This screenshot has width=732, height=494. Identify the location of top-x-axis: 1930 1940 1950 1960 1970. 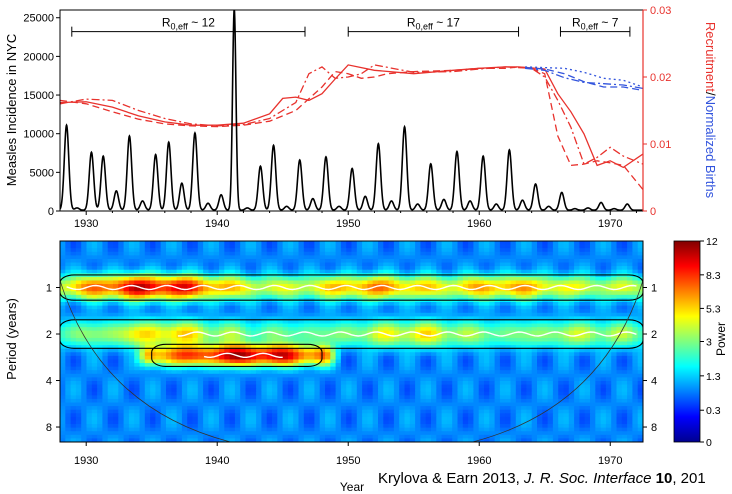
(355, 220).